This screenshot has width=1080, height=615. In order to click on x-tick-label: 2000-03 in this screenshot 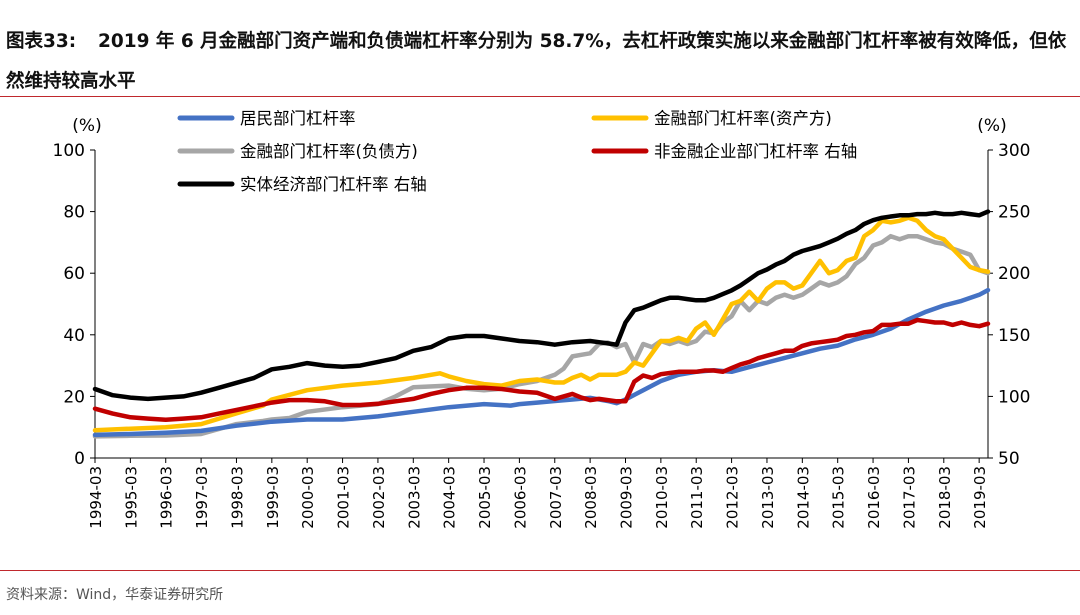, I will do `click(308, 497)`.